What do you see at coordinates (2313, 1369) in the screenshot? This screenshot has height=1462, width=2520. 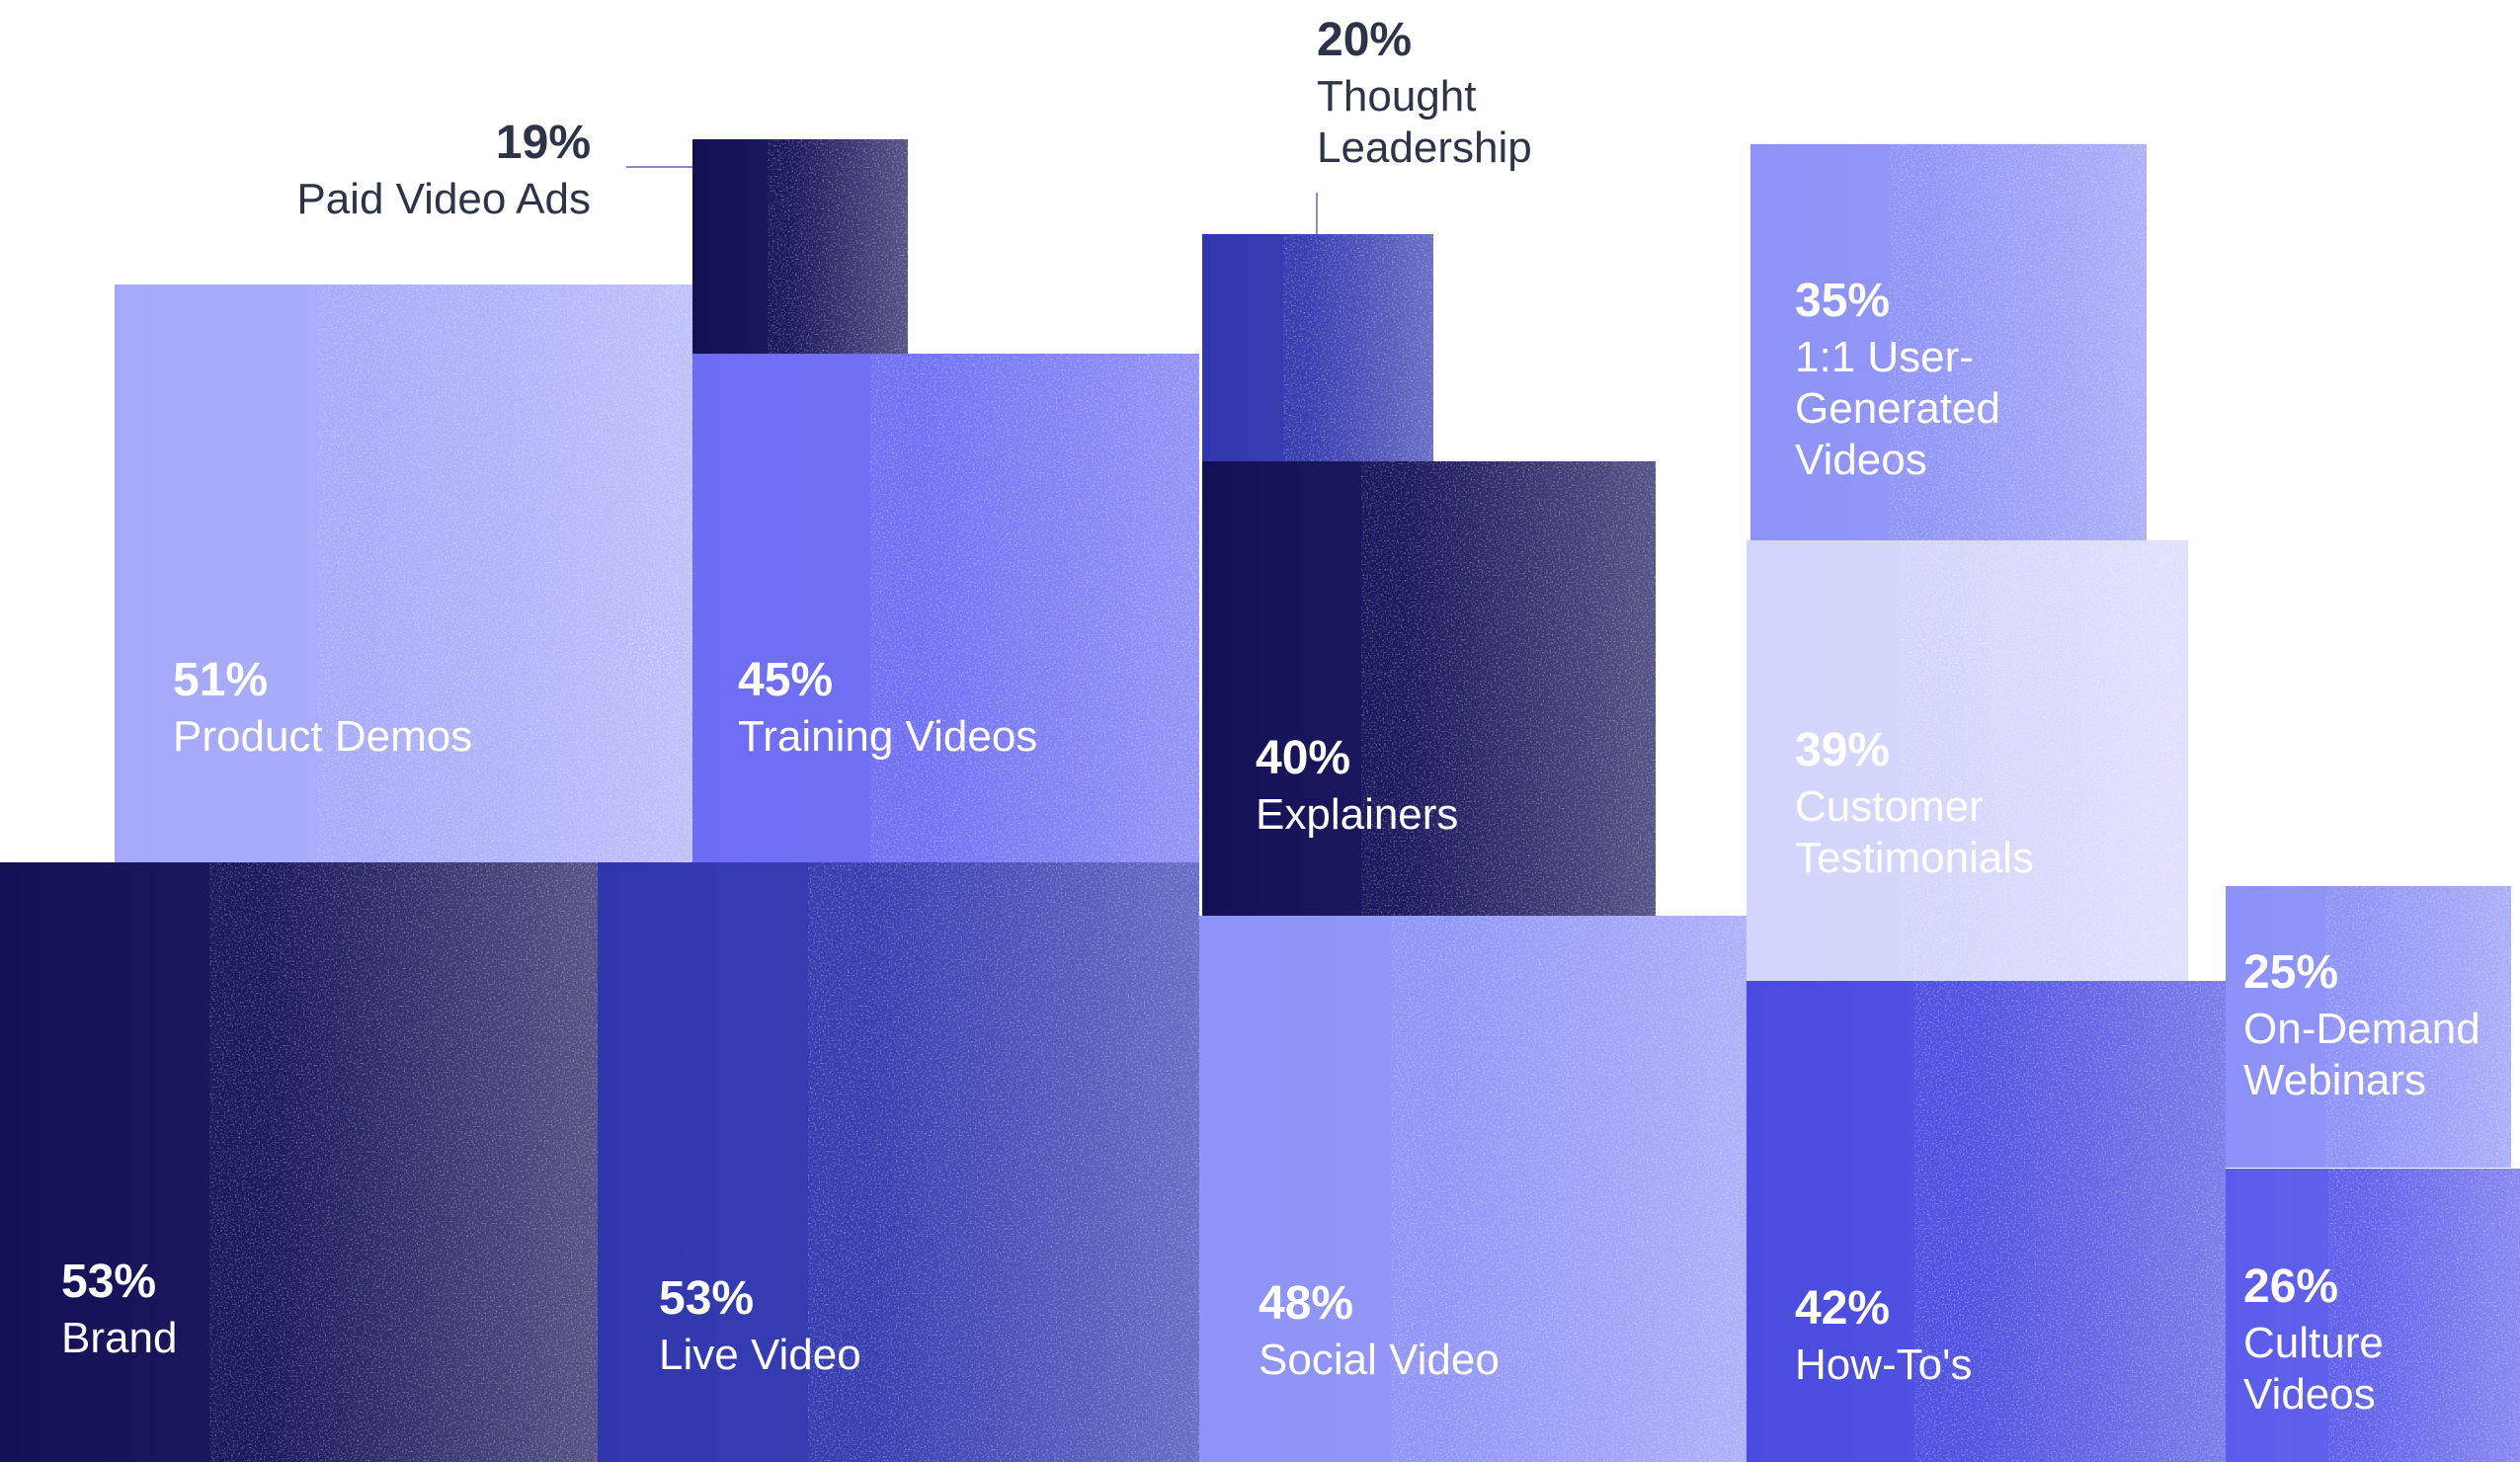 I see `category-label-culture-videos: Culture Videos` at bounding box center [2313, 1369].